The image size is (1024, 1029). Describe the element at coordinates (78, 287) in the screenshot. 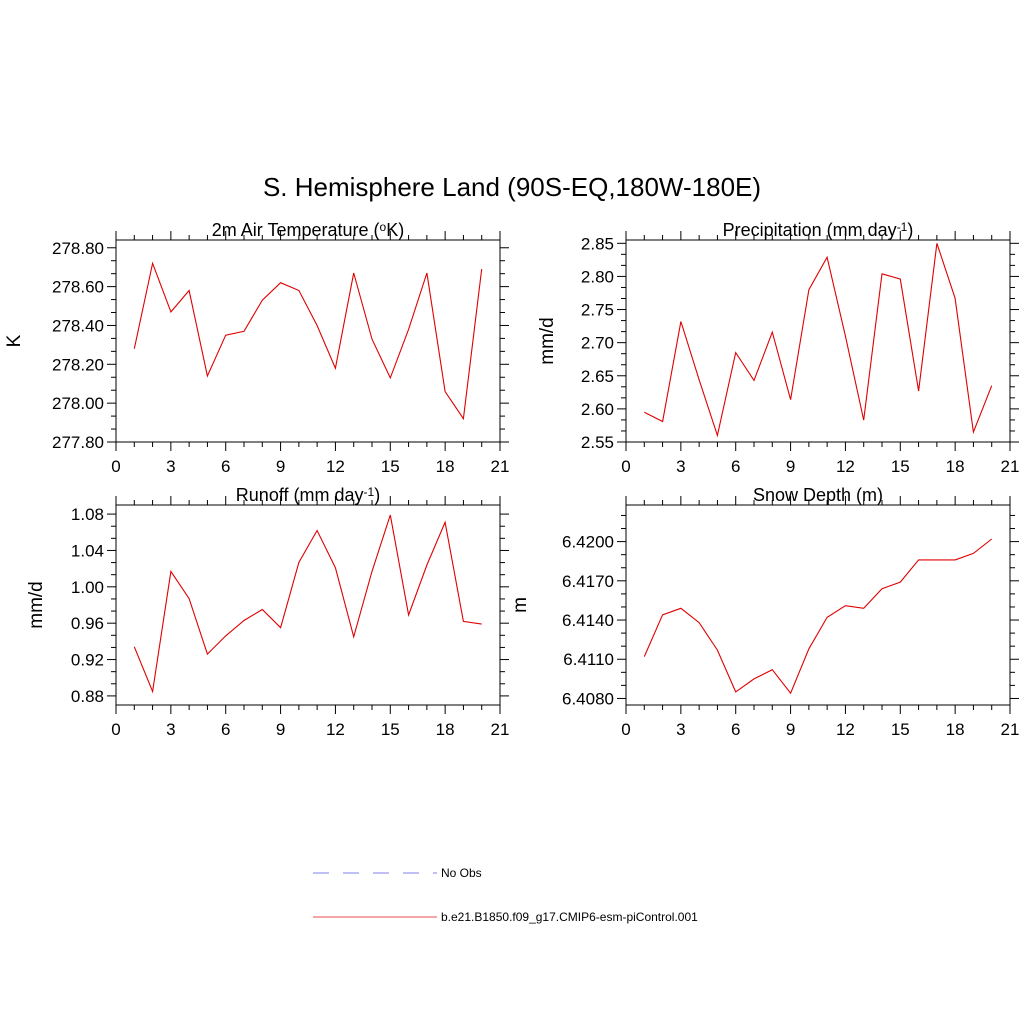

I see `y-tick-label: 278.60` at that location.